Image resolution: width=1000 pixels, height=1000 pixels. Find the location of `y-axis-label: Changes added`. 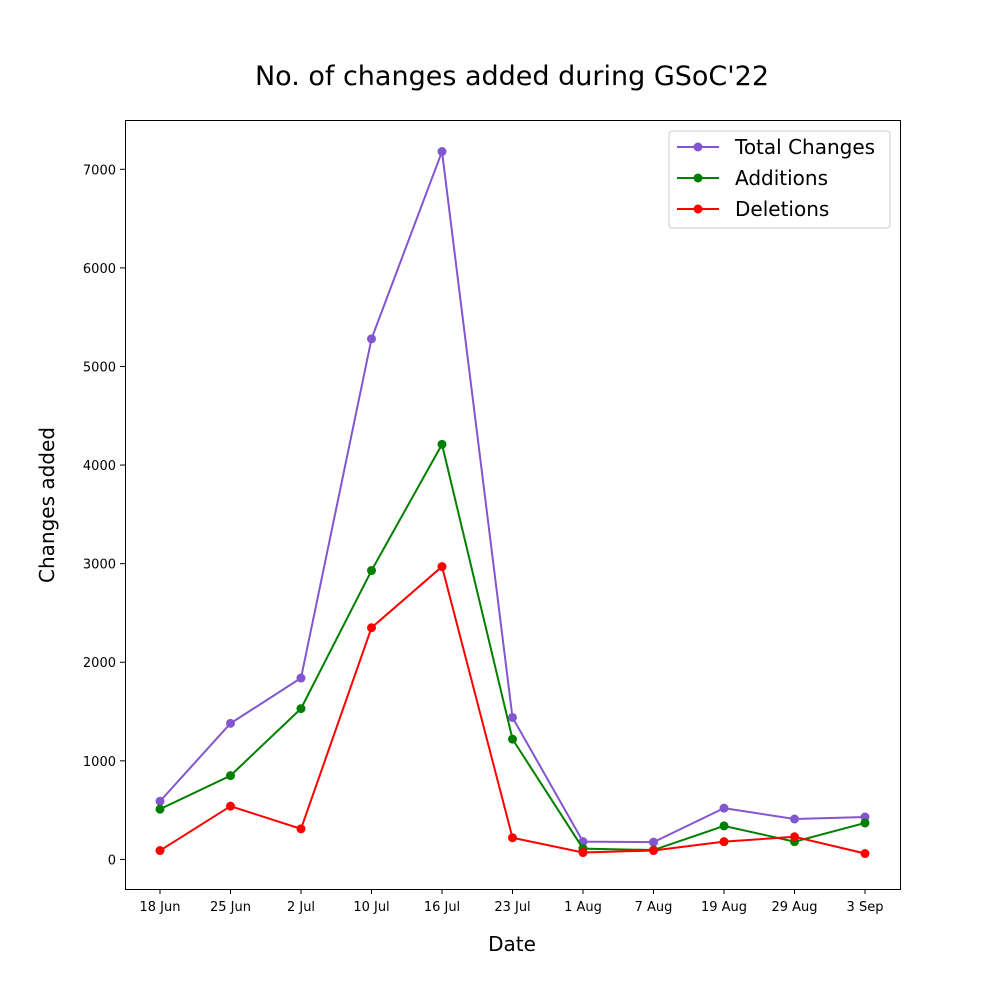

y-axis-label: Changes added is located at coordinates (47, 505).